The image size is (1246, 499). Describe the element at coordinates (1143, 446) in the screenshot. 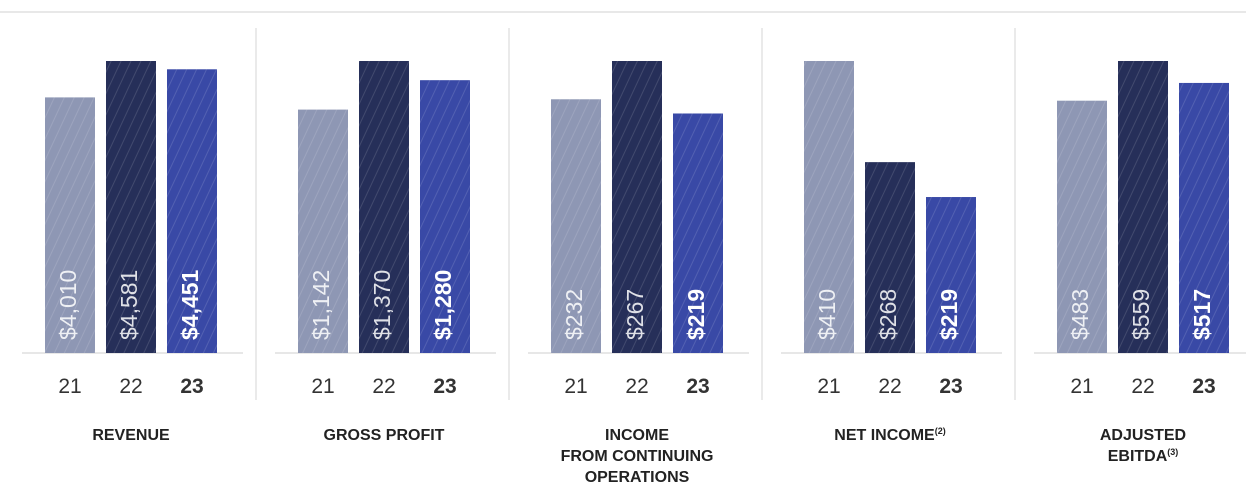

I see `panel-title: ADJUSTED EBITDA(3)` at that location.